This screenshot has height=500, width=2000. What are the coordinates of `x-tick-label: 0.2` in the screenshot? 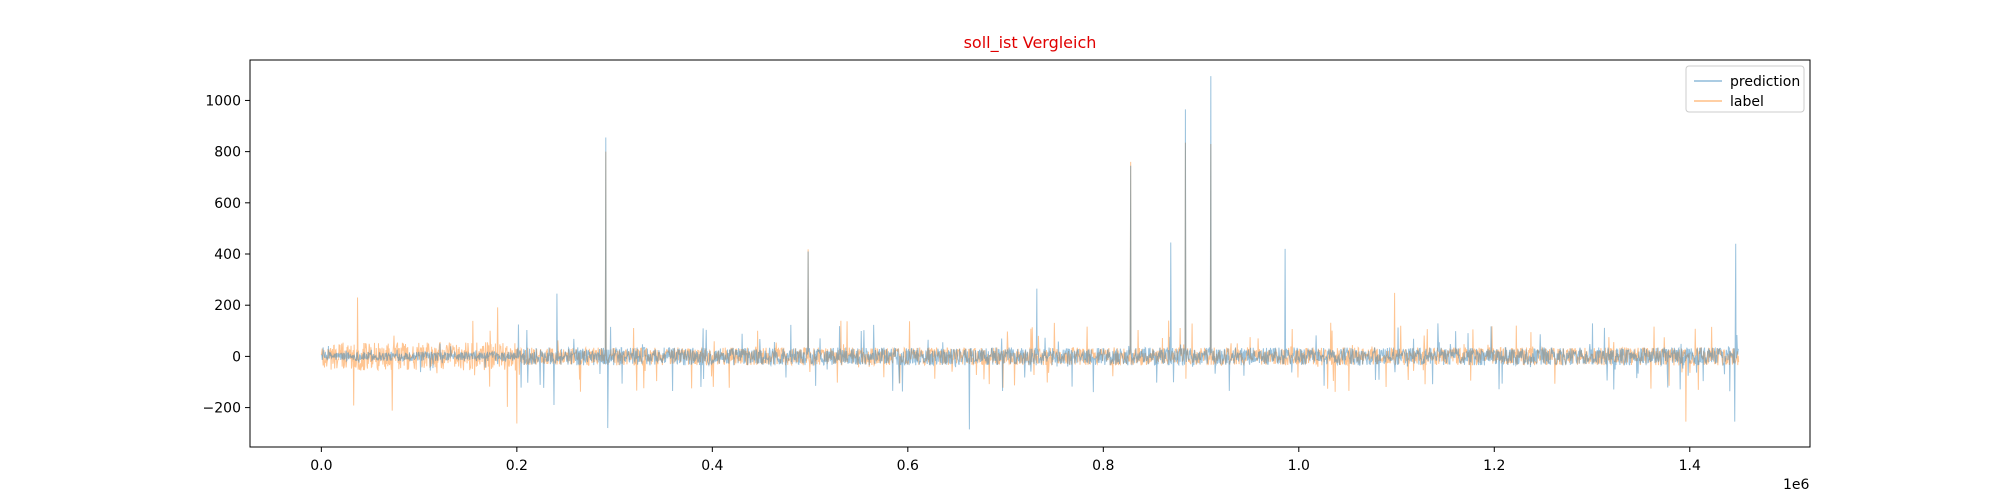 It's located at (517, 466).